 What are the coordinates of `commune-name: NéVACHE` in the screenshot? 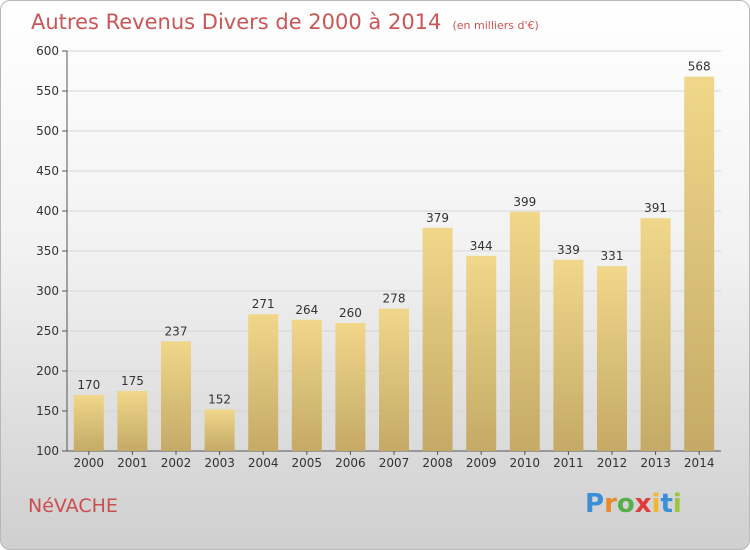 It's located at (73, 506).